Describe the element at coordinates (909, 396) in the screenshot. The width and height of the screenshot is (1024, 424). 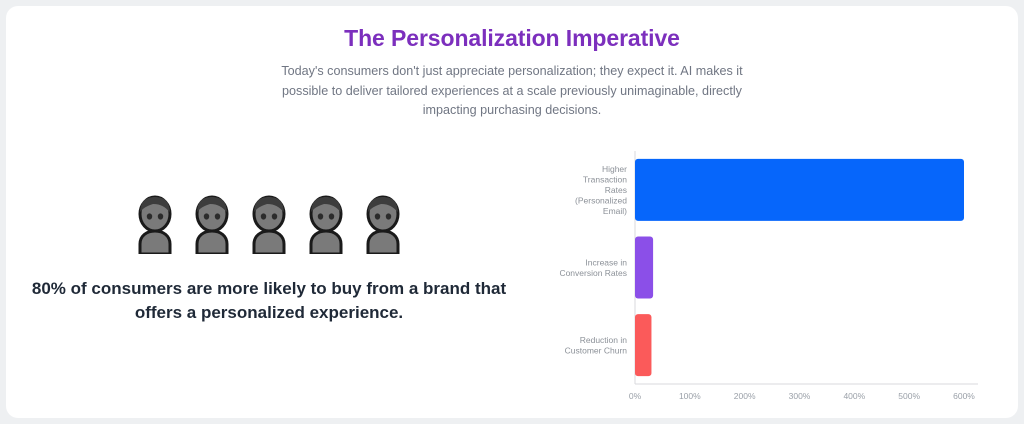
I see `x-tick-label: 500%` at that location.